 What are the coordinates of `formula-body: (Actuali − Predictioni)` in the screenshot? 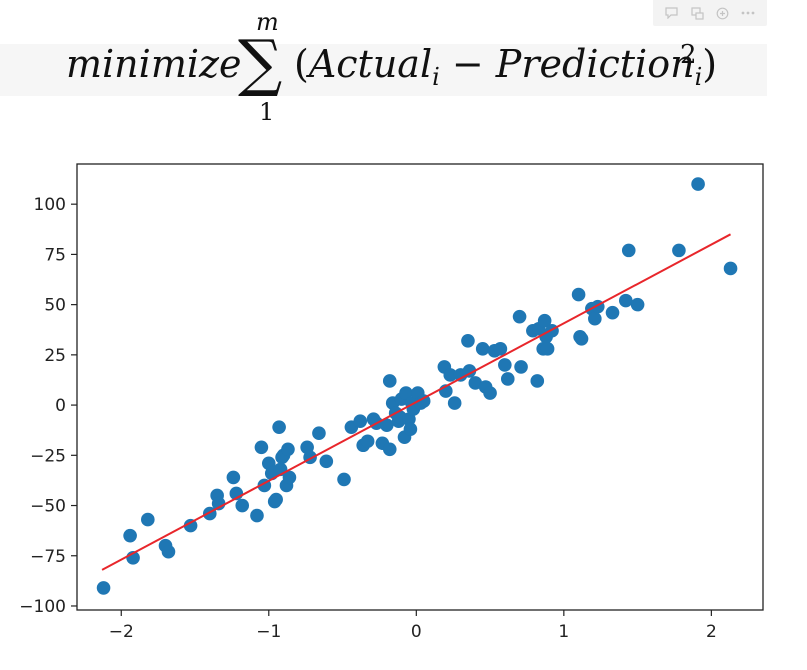 It's located at (506, 66).